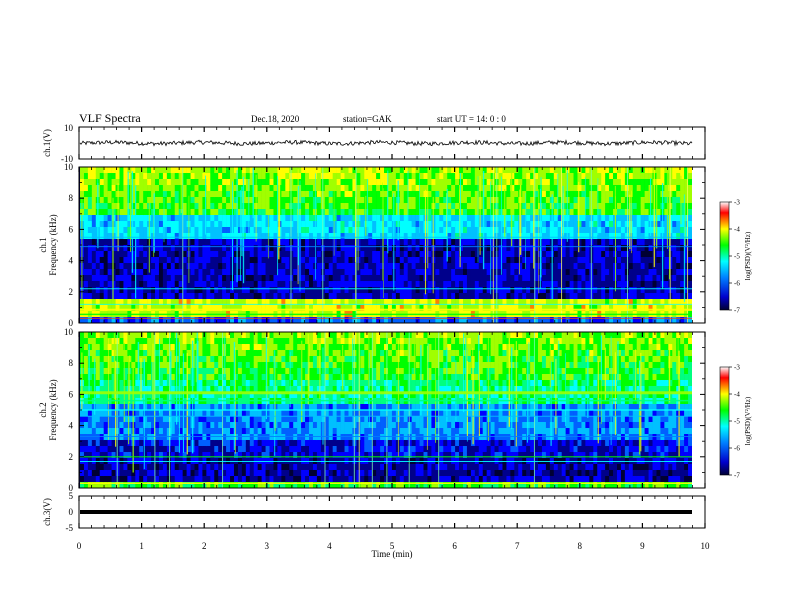  I want to click on ch1-ytick-top: 10, so click(69, 128).